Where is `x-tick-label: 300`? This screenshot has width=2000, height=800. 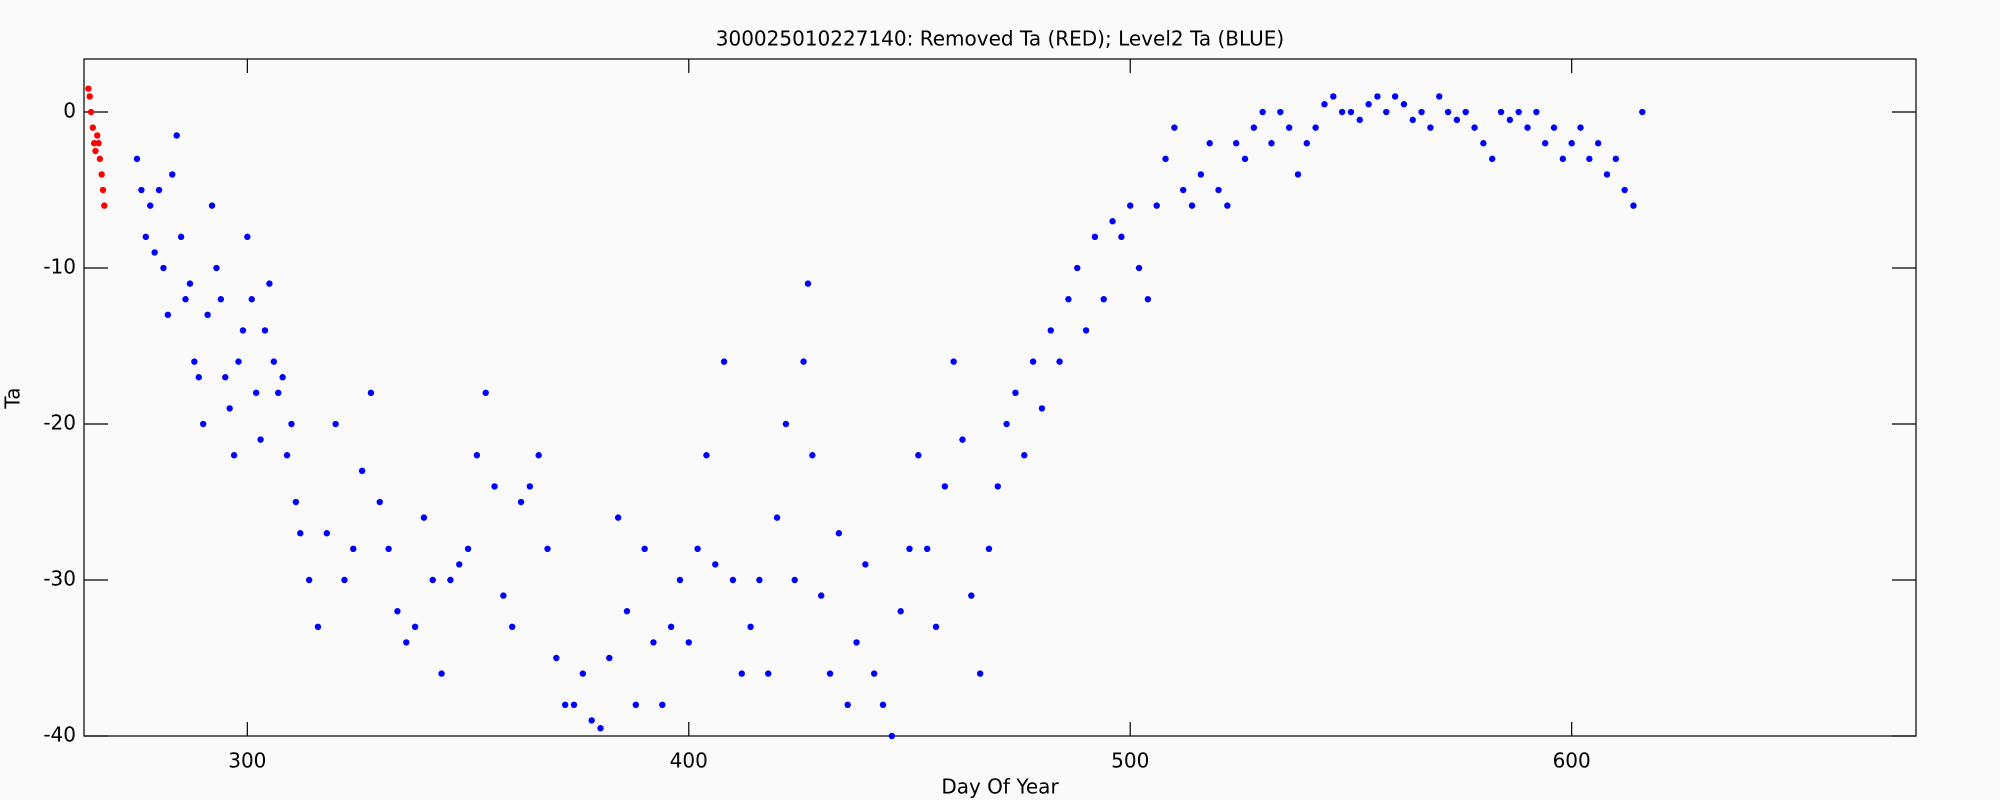
x-tick-label: 300 is located at coordinates (247, 761).